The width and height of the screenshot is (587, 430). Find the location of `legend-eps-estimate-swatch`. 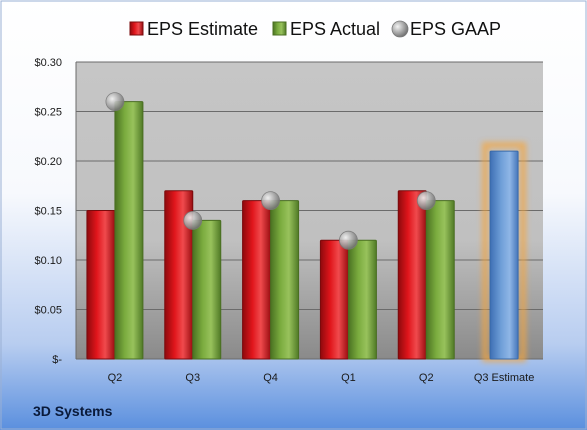

legend-eps-estimate-swatch is located at coordinates (136, 28).